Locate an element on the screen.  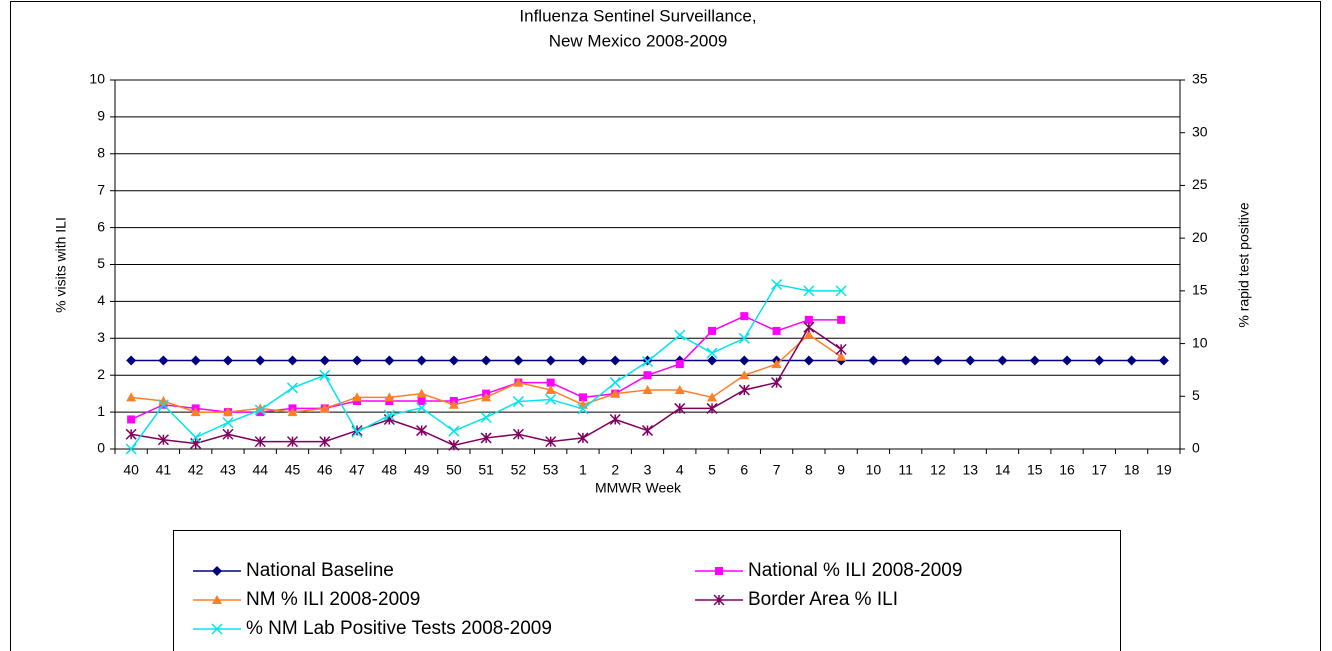
x-tick-label: 45 is located at coordinates (293, 470).